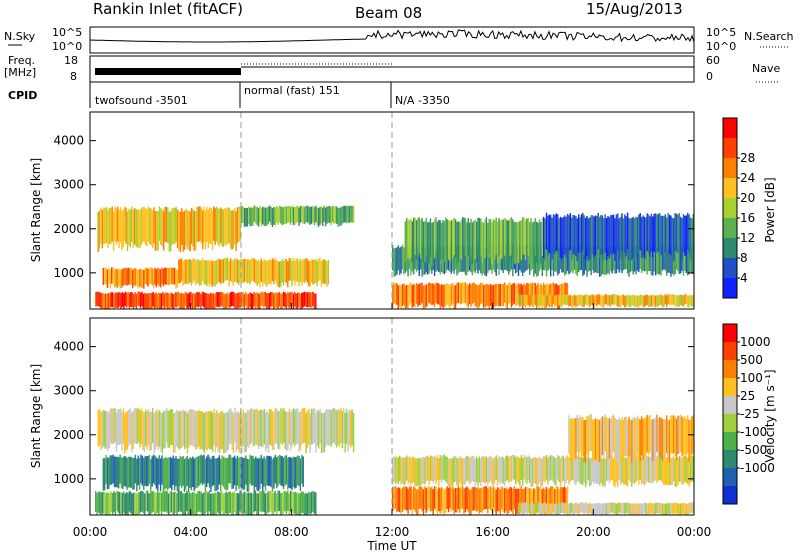  Describe the element at coordinates (744, 258) in the screenshot. I see `colorbar-tick-label: 8` at that location.